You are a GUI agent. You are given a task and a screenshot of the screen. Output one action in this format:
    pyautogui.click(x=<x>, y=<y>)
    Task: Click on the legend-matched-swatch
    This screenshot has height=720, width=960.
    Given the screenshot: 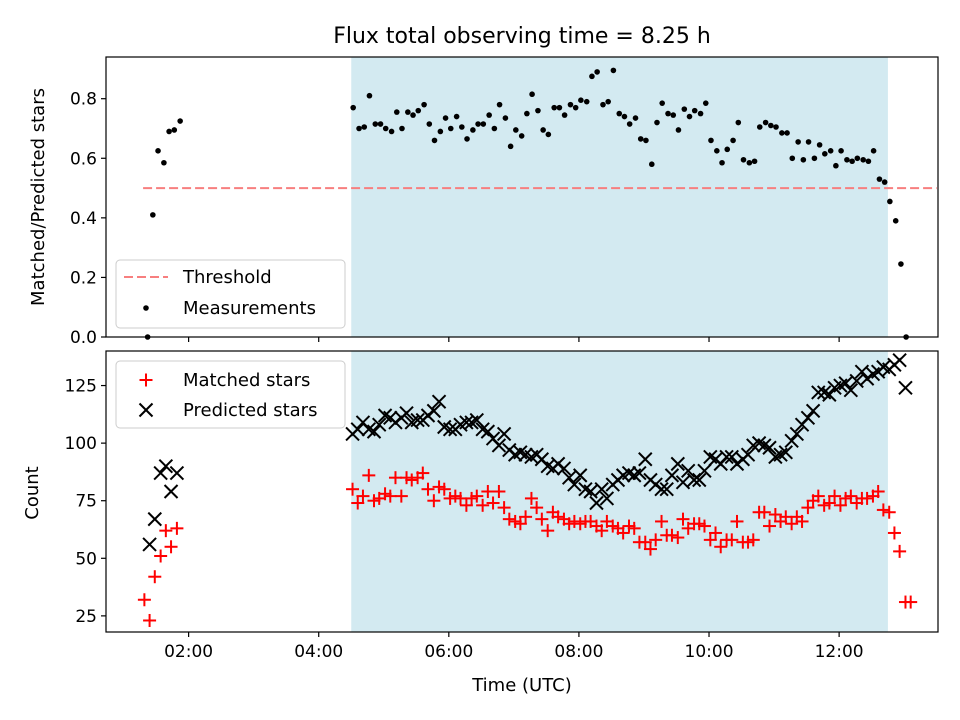 What is the action you would take?
    pyautogui.click(x=146, y=380)
    